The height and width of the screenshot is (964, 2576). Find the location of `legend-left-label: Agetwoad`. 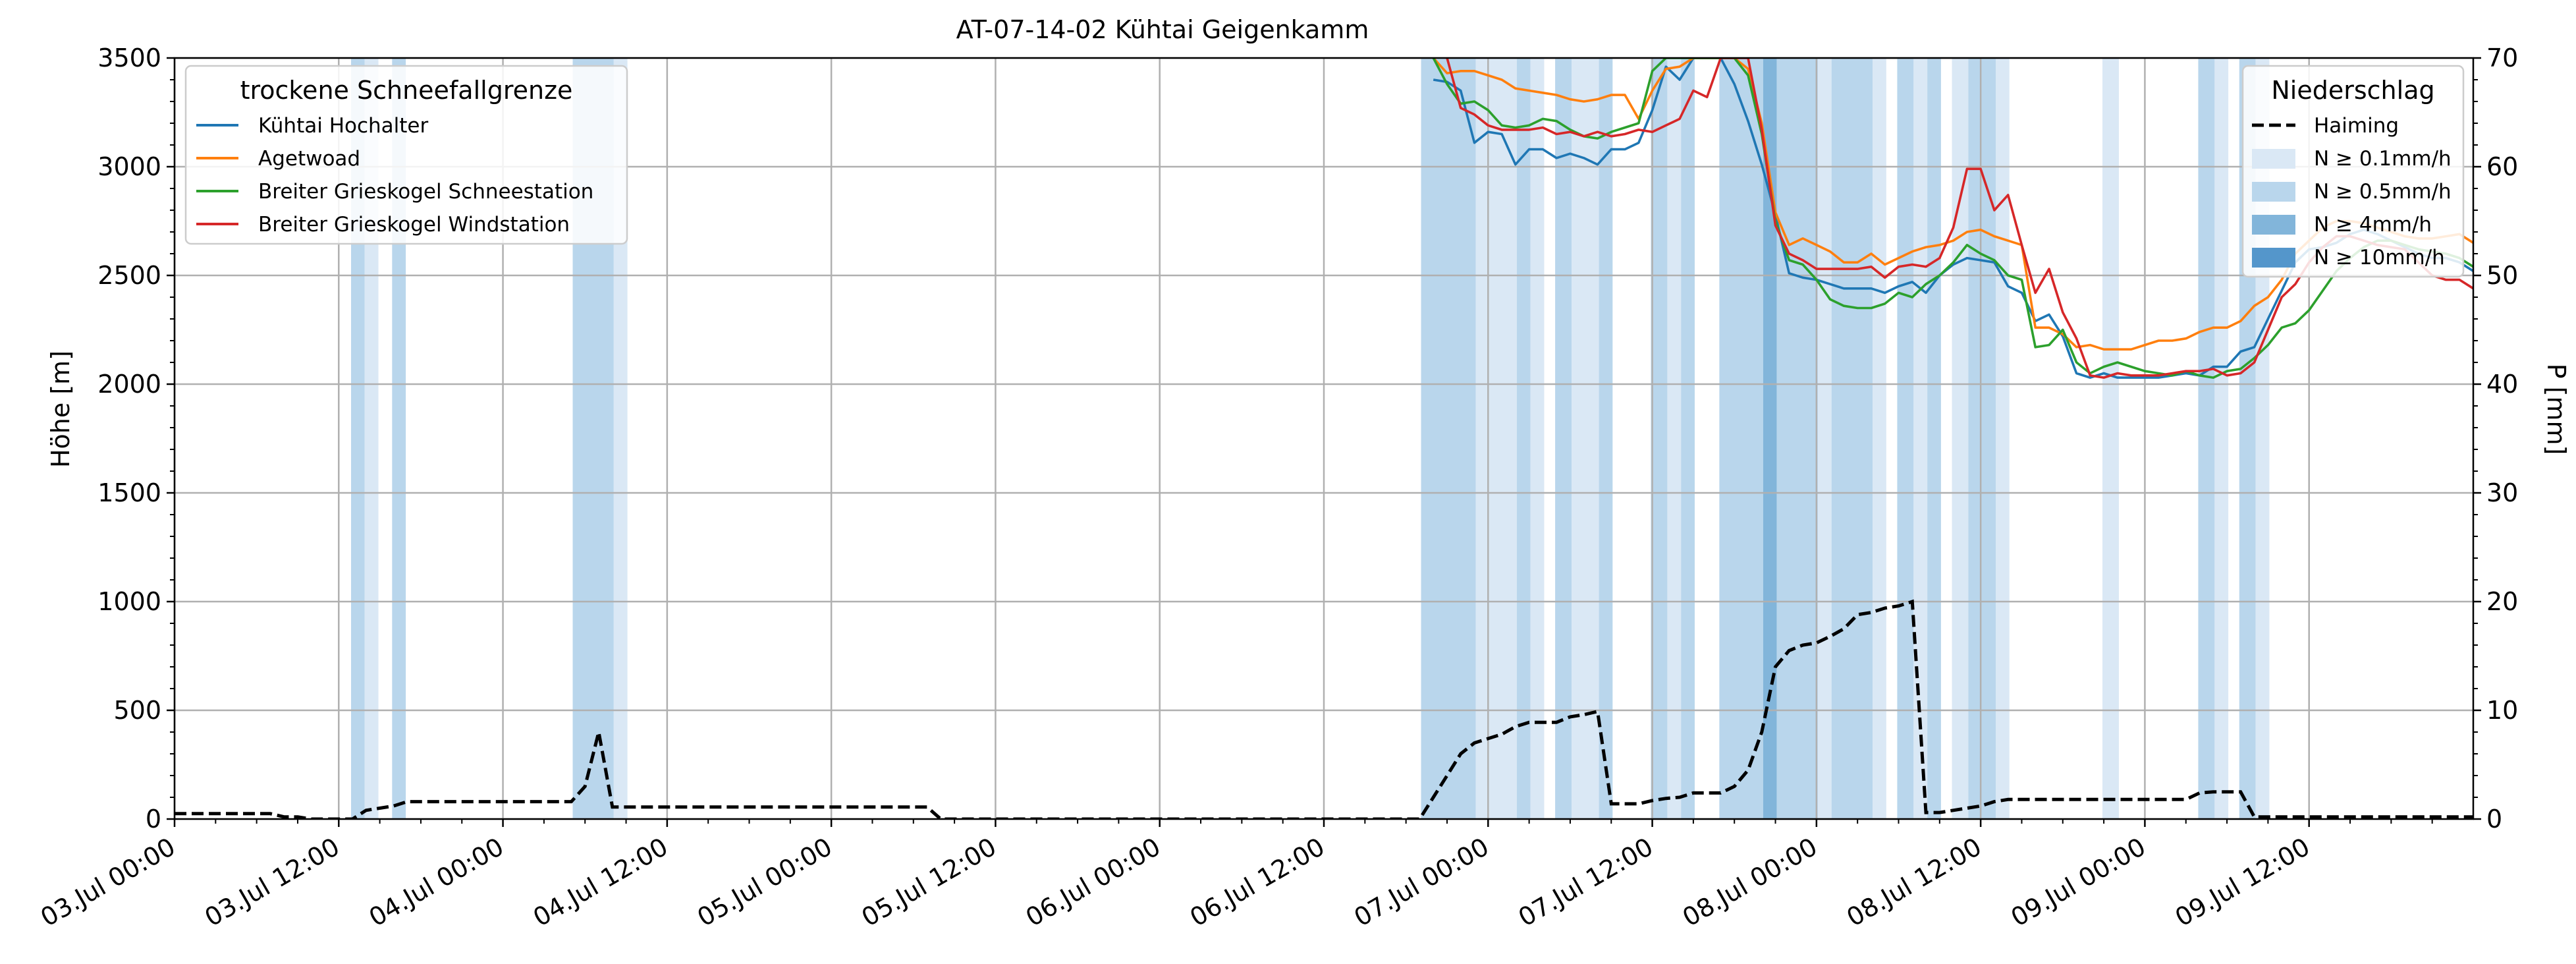

legend-left-label: Agetwoad is located at coordinates (309, 159).